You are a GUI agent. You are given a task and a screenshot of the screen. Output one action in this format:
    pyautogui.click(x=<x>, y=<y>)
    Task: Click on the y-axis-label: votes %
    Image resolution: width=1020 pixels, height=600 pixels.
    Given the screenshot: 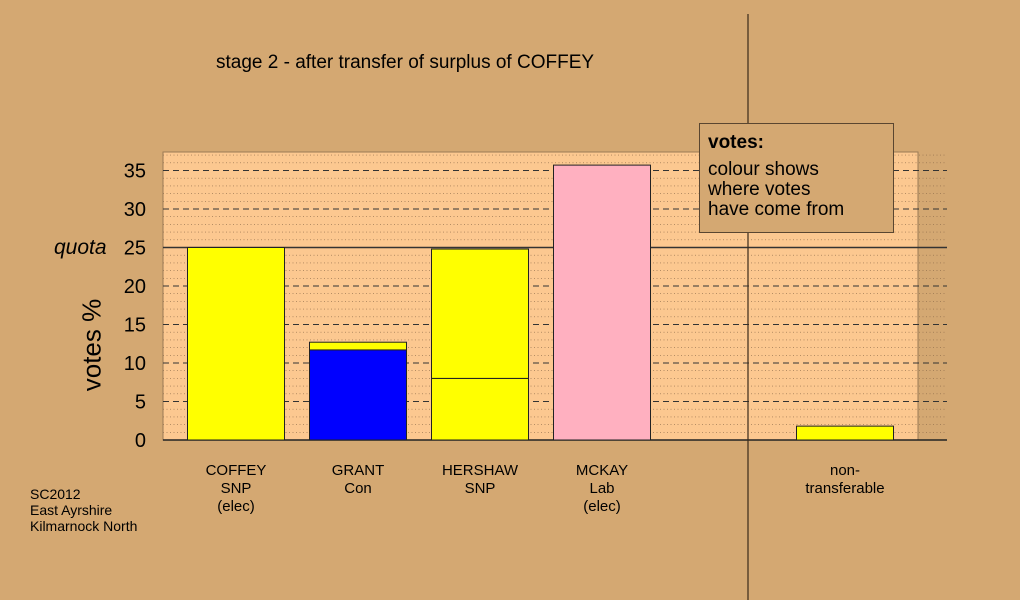 What is the action you would take?
    pyautogui.click(x=91, y=345)
    